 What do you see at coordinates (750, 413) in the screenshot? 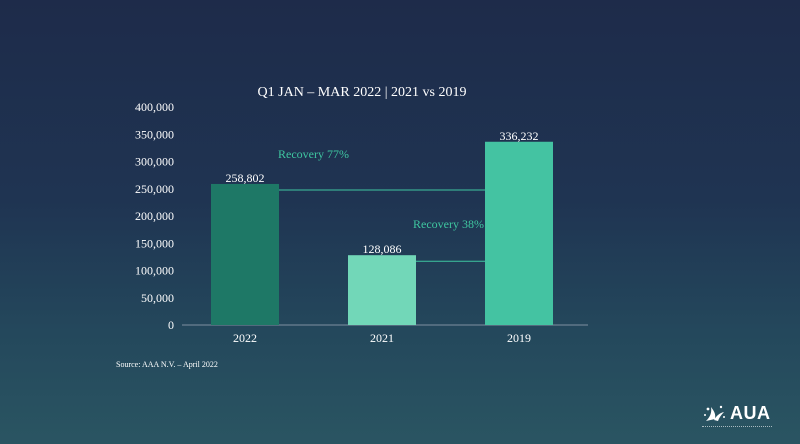
I see `logo-text: AUA` at bounding box center [750, 413].